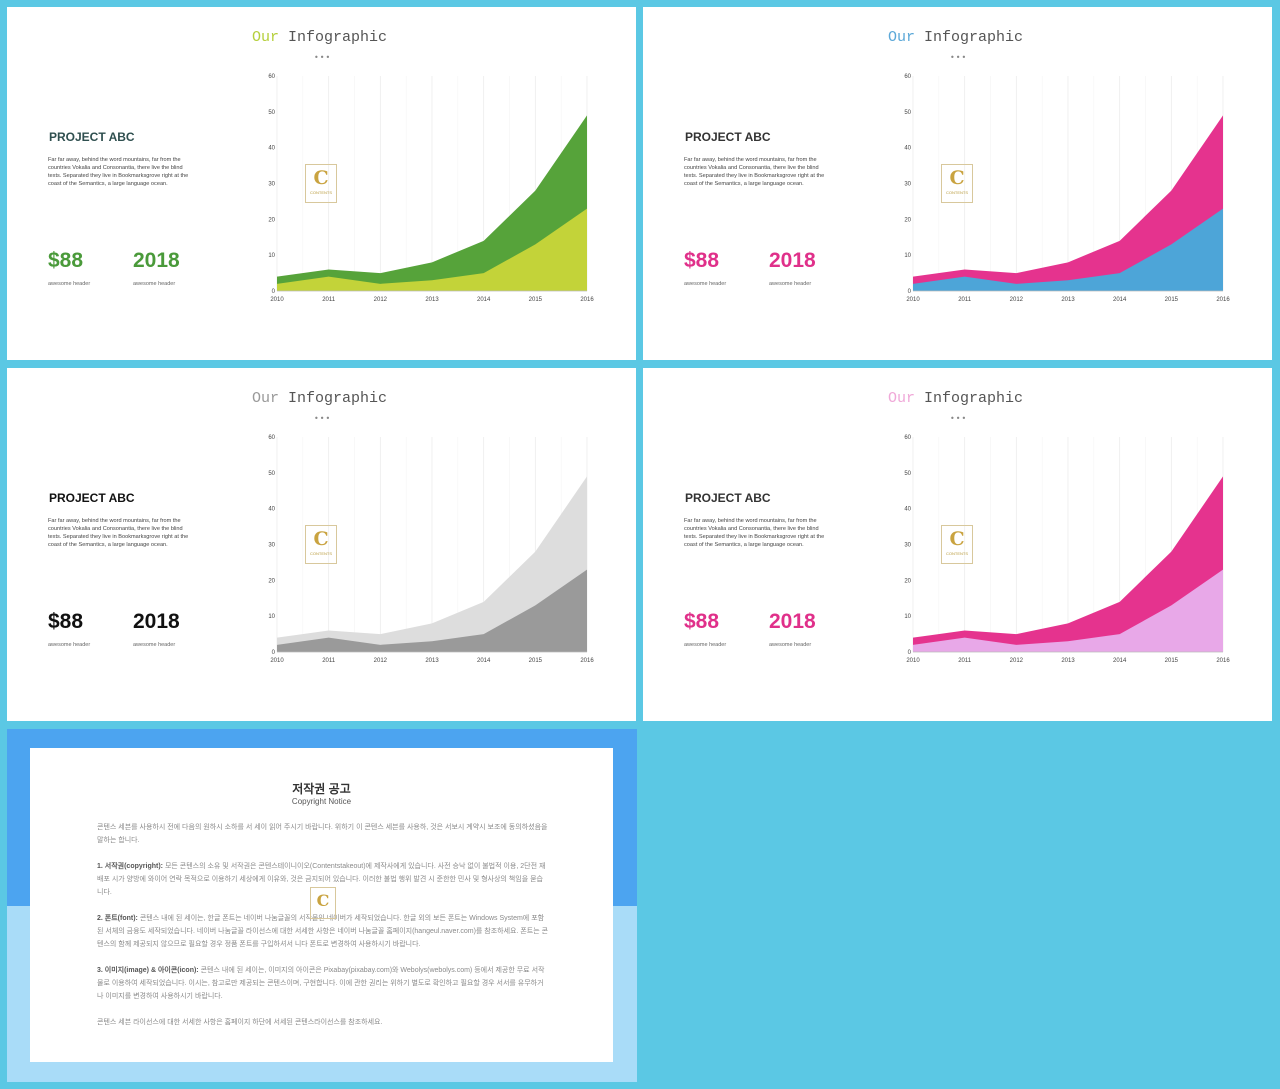  I want to click on notice-paragraph-heading: 3. 이미지(image) & 아이콘(icon):, so click(148, 970).